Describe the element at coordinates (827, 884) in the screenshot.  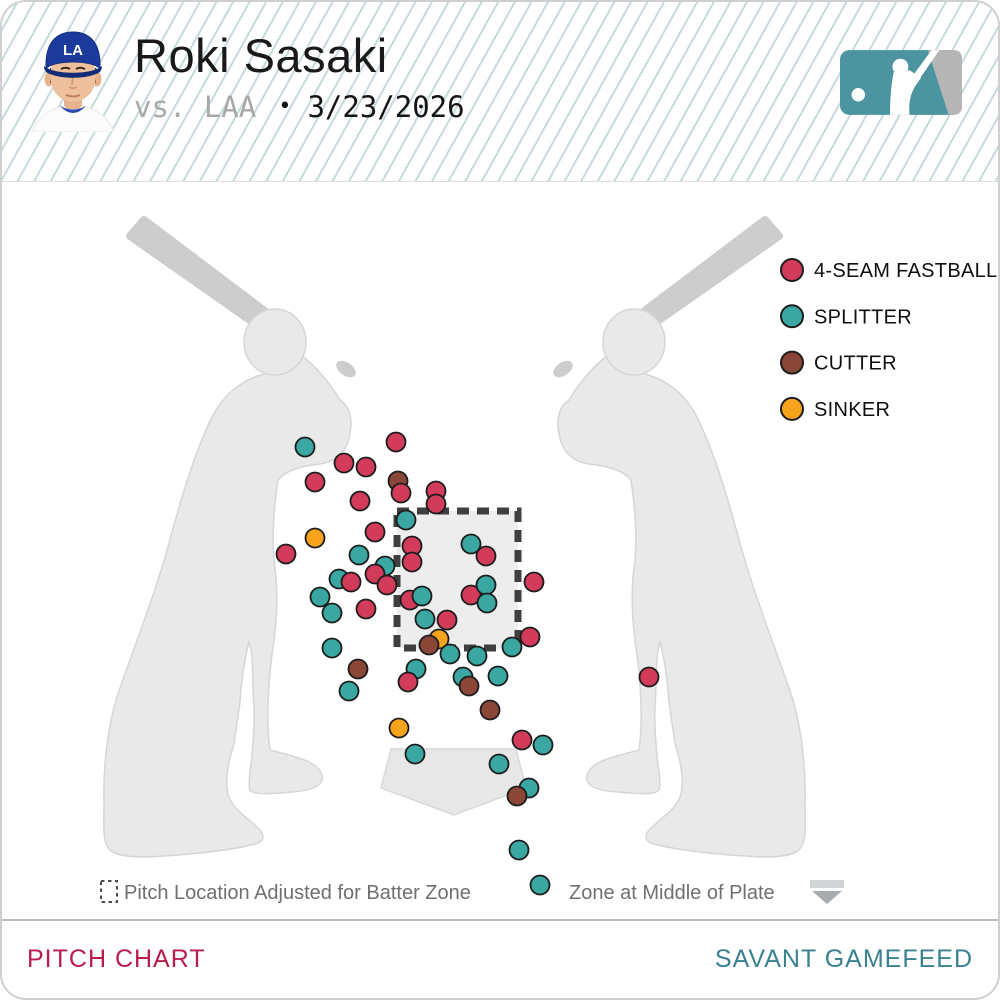
I see `mini-plate-top` at that location.